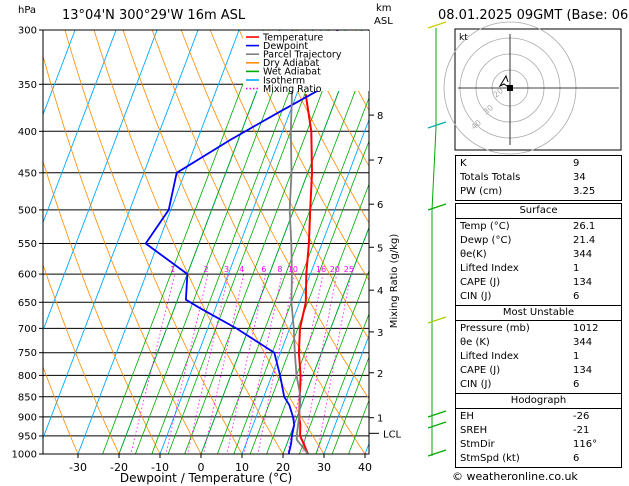 The width and height of the screenshot is (629, 486). I want to click on profile-parcel-trajectory, so click(298, 242).